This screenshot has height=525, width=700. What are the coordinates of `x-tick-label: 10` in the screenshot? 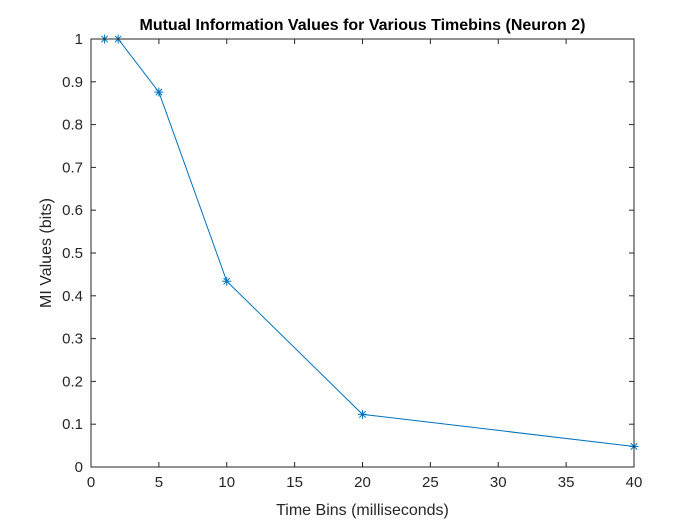 It's located at (226, 482).